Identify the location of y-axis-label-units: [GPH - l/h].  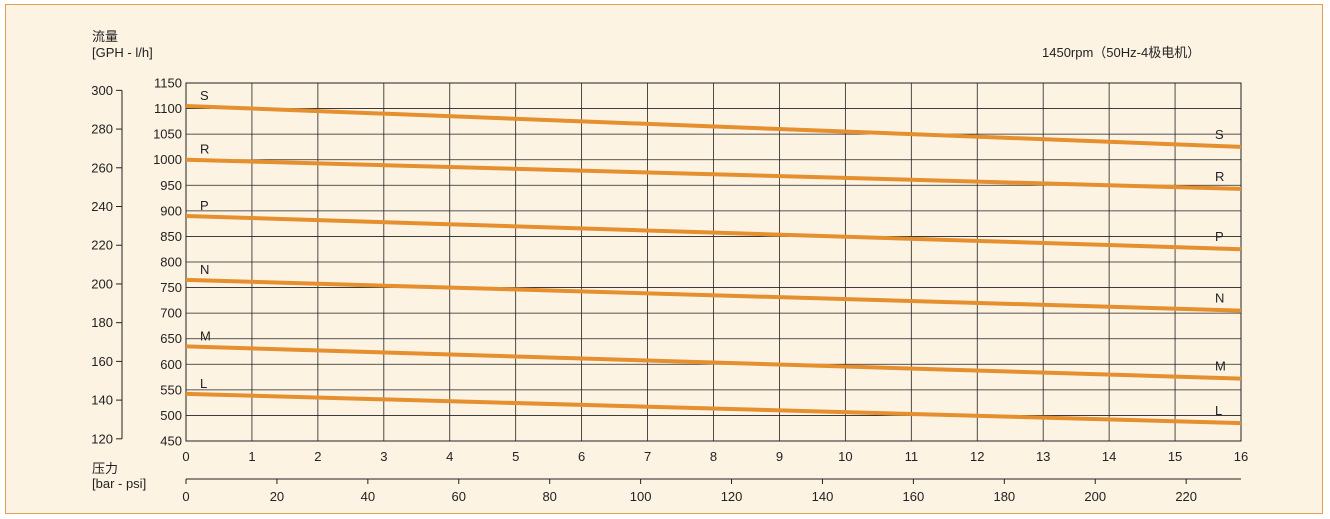
(122, 52).